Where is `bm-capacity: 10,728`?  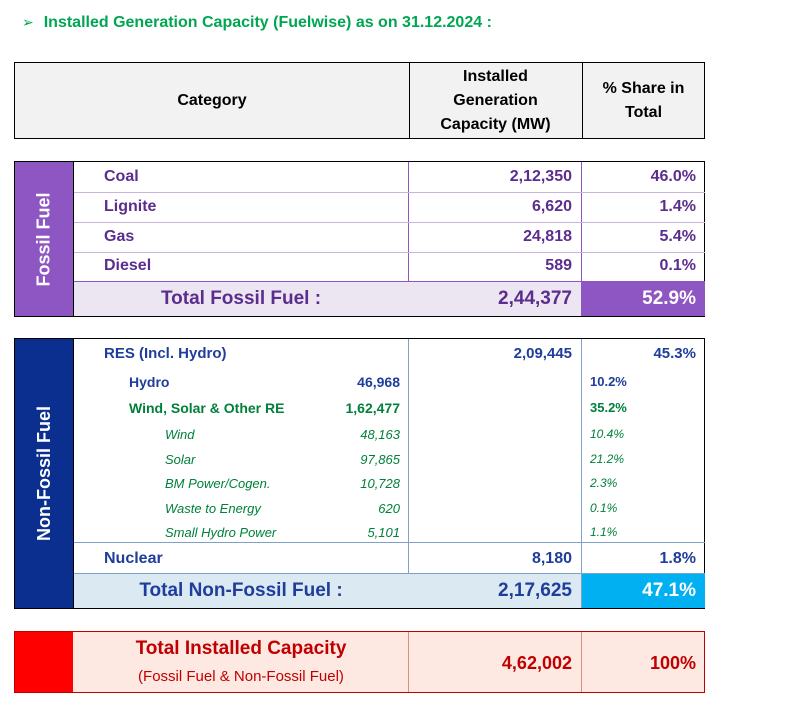
bm-capacity: 10,728 is located at coordinates (380, 483).